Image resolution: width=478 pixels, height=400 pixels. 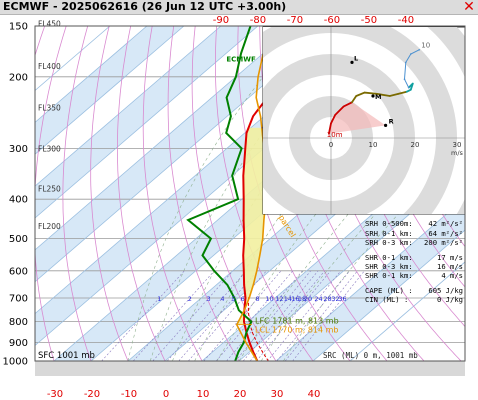 What do you see at coordinates (110, 90) in the screenshot?
I see `isotherm-line` at bounding box center [110, 90].